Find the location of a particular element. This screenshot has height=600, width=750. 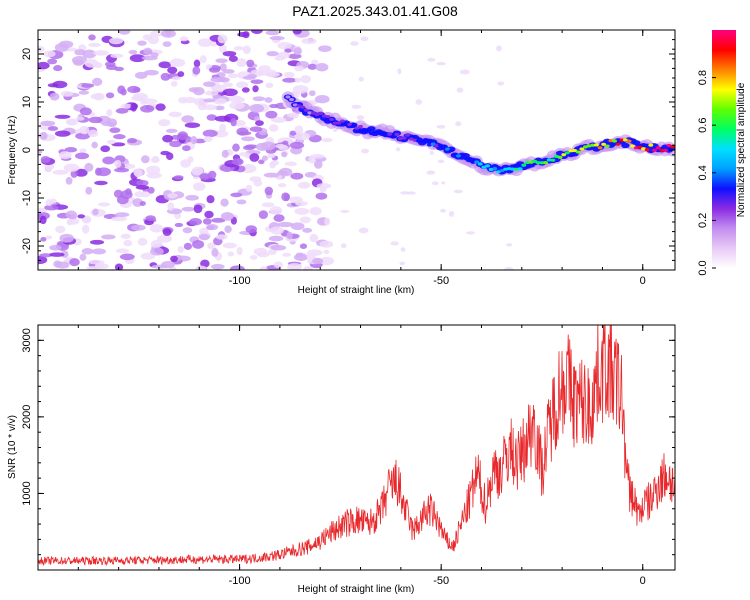

colorbar-tick-label: 0.6 is located at coordinates (703, 125).